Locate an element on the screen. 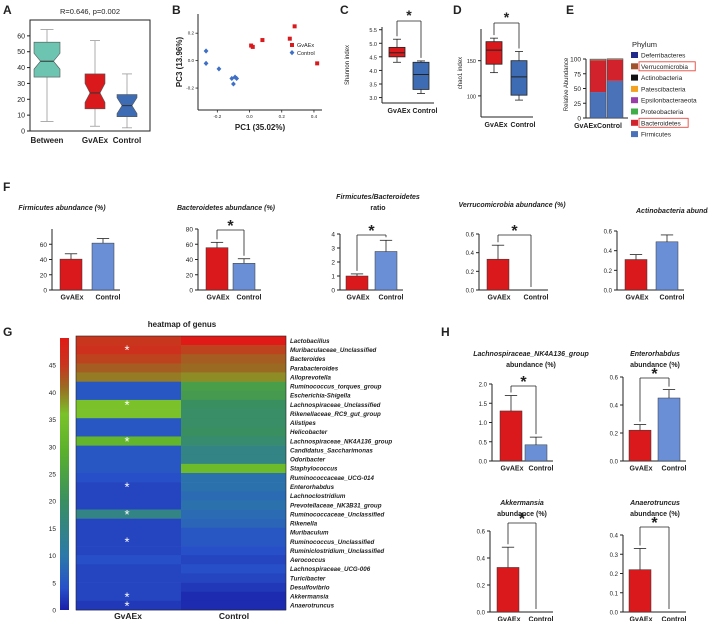 This screenshot has height=621, width=708. f5-y-tick-label: 0.4 is located at coordinates (608, 252).